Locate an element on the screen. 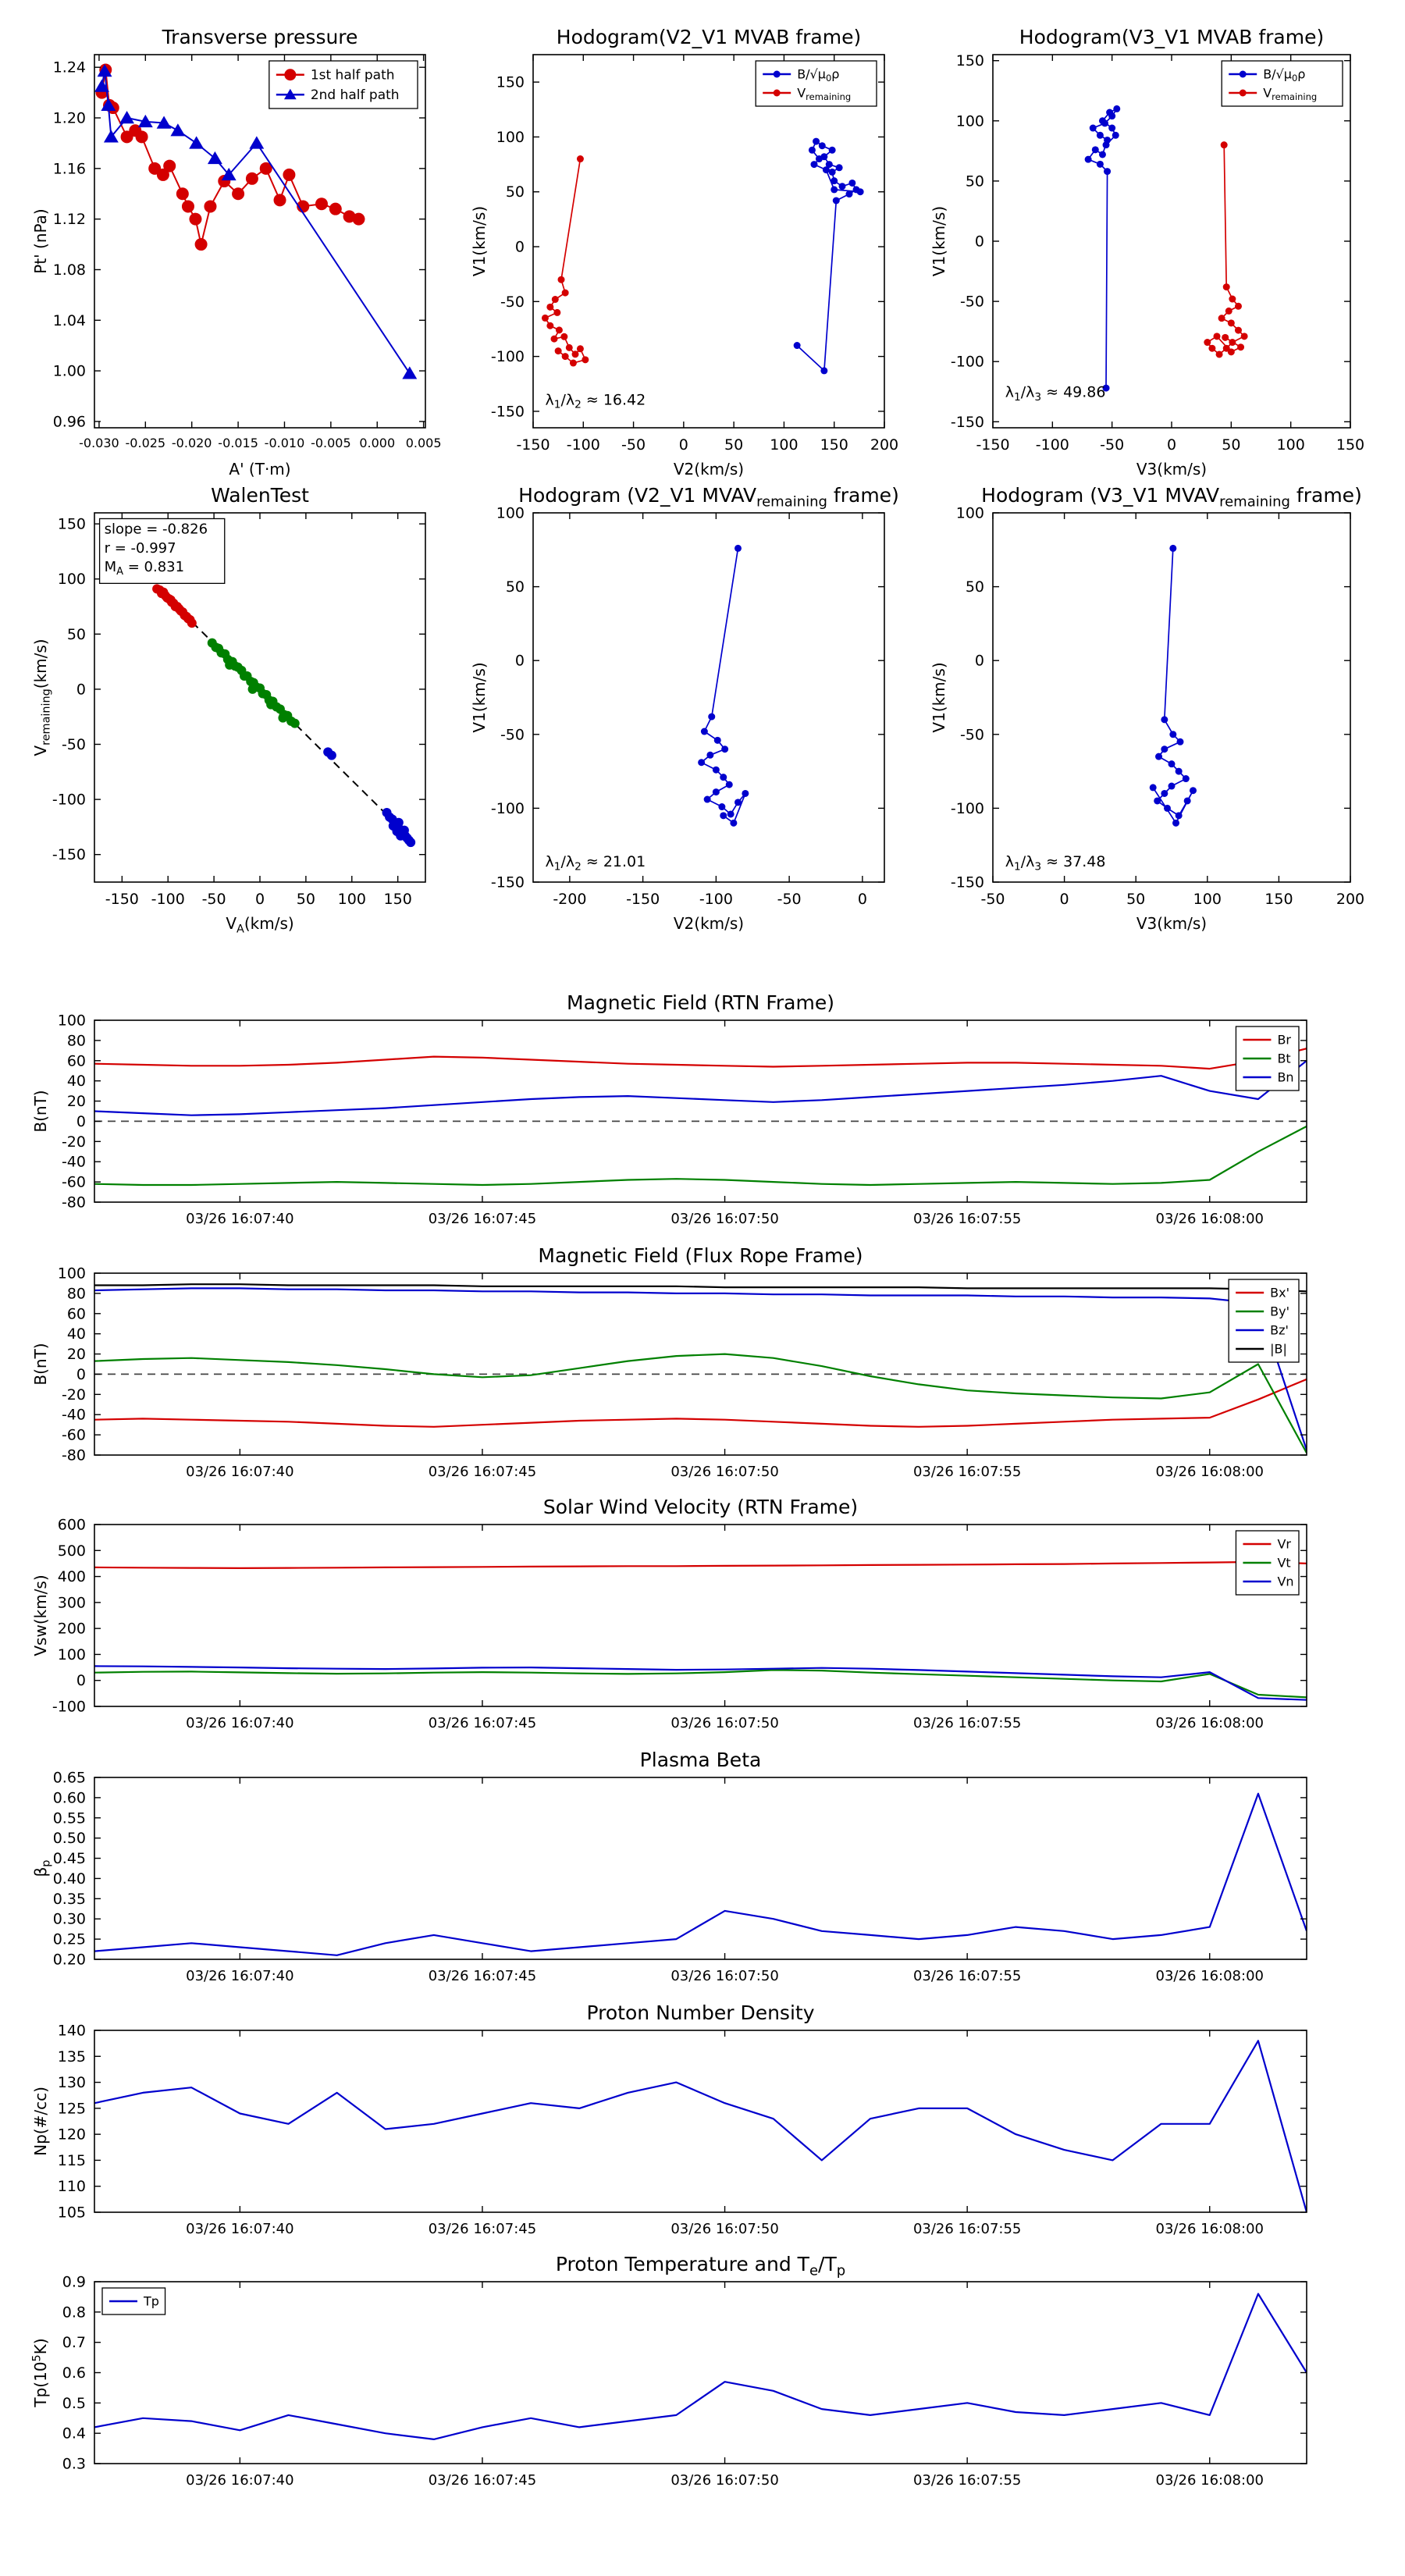 The width and height of the screenshot is (1405, 2576). legend-label: By' is located at coordinates (1280, 1311).